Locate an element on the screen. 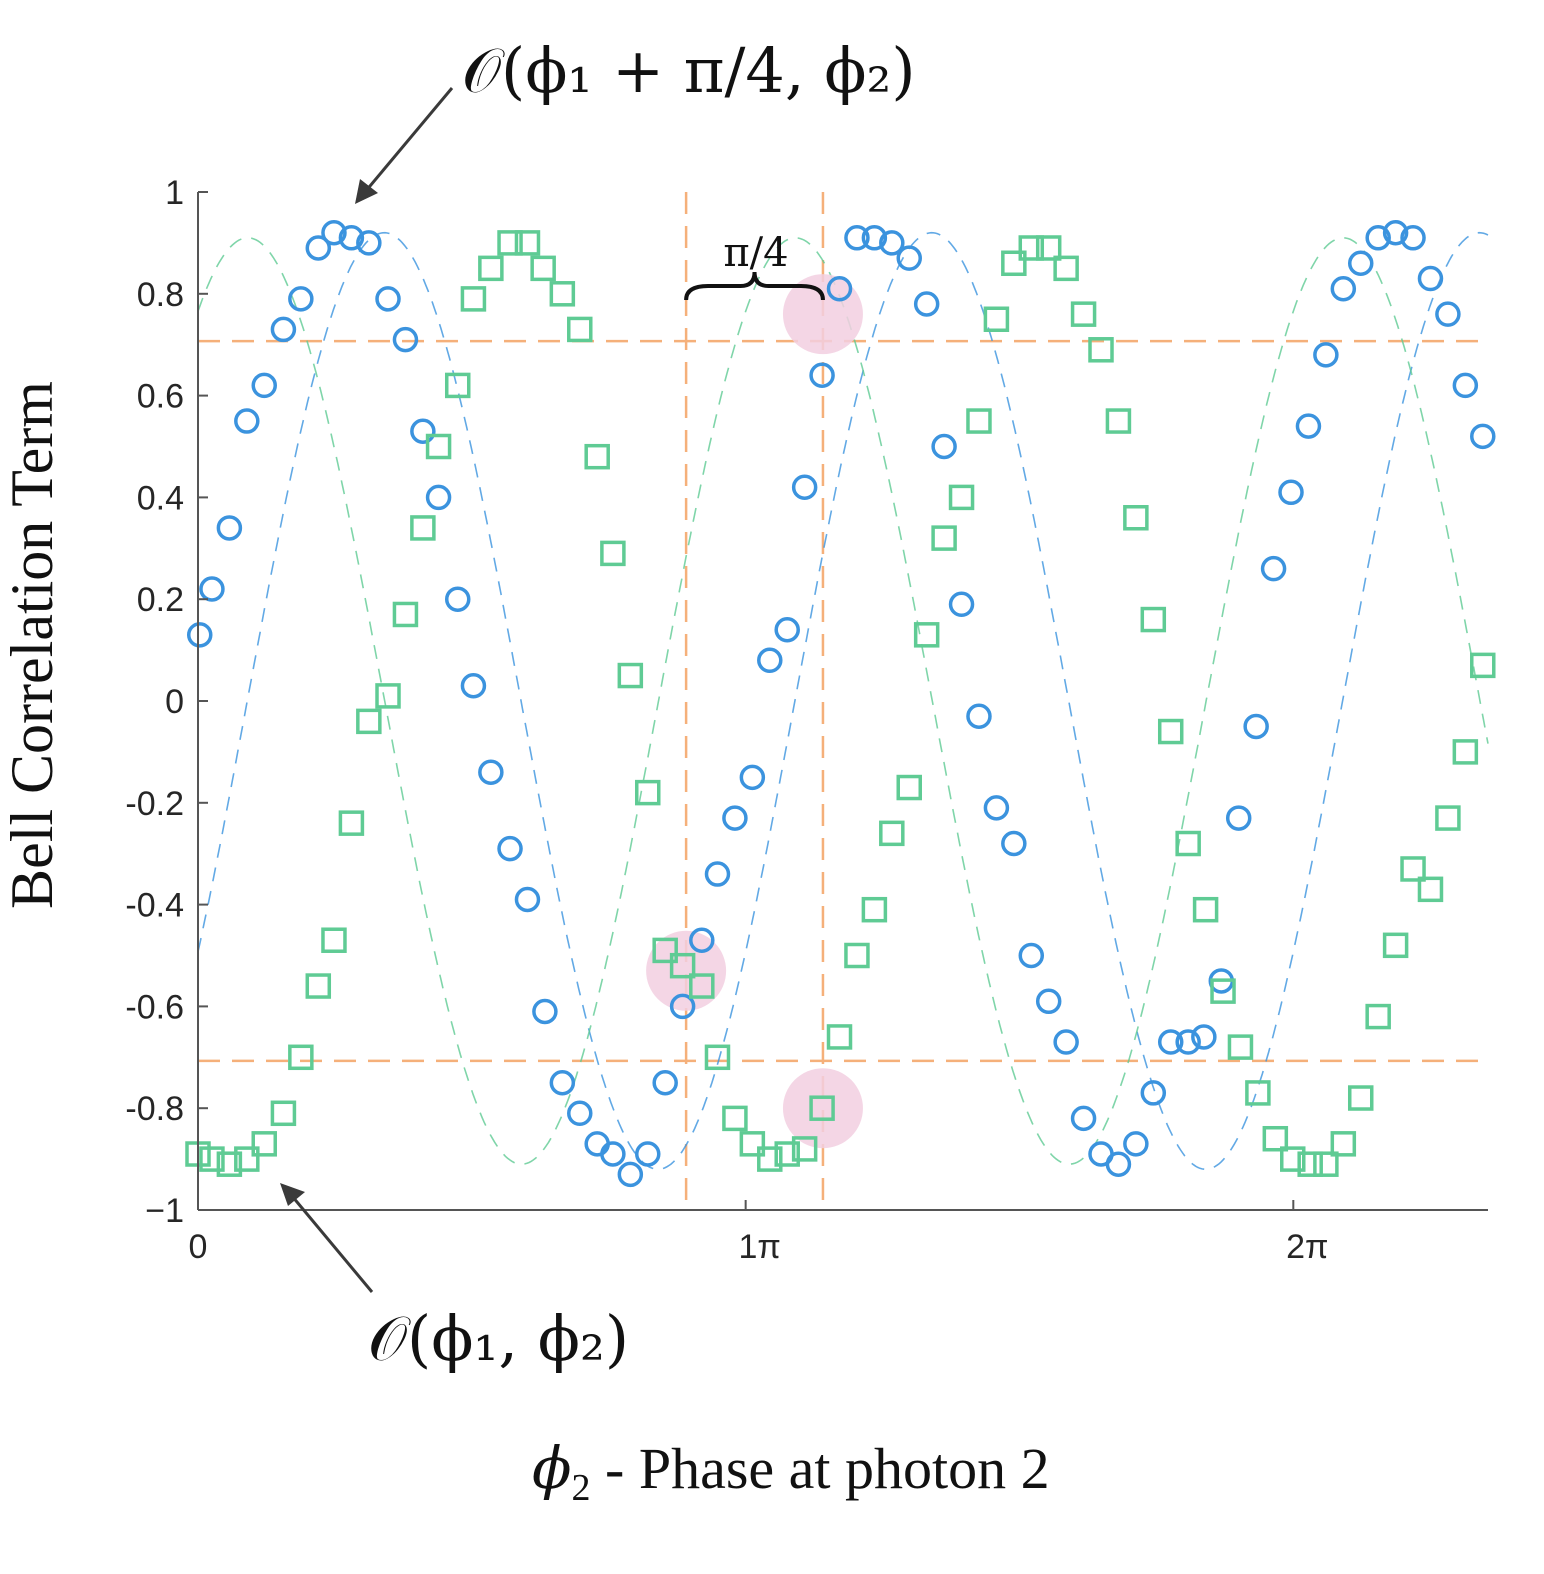 This screenshot has width=1544, height=1574. y-tick-label-5: 0 is located at coordinates (174, 702).